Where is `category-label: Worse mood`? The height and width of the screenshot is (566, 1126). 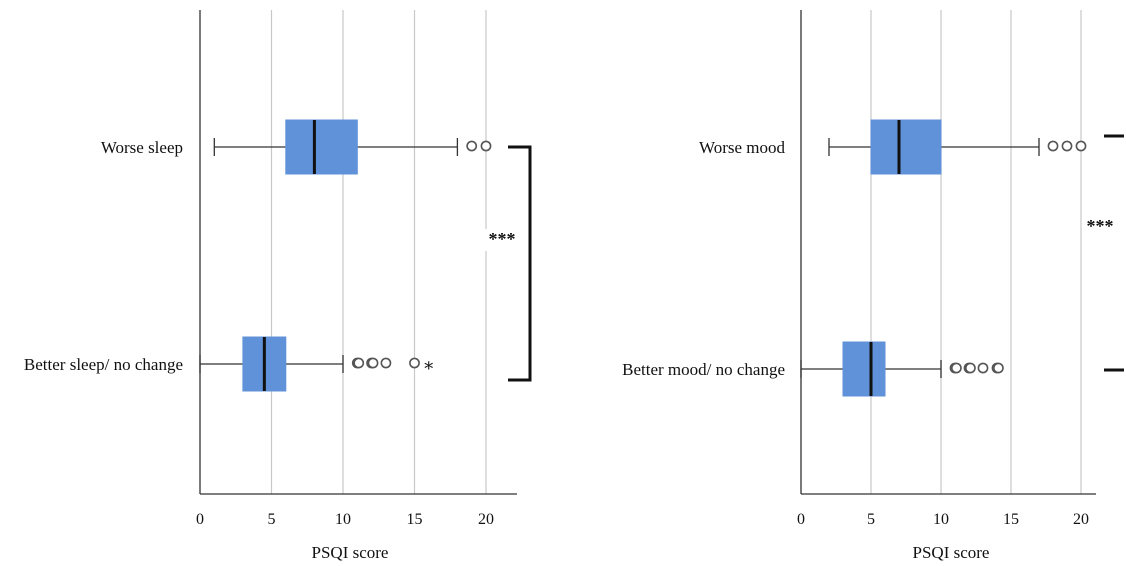 category-label: Worse mood is located at coordinates (742, 147).